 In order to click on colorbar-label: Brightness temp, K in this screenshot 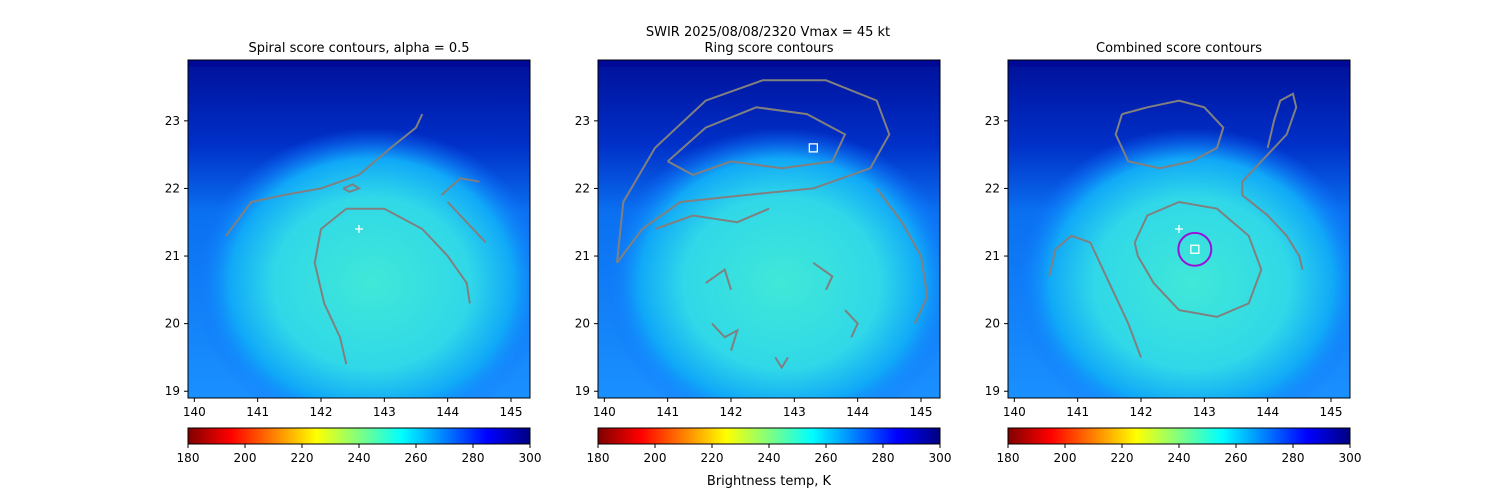, I will do `click(769, 481)`.